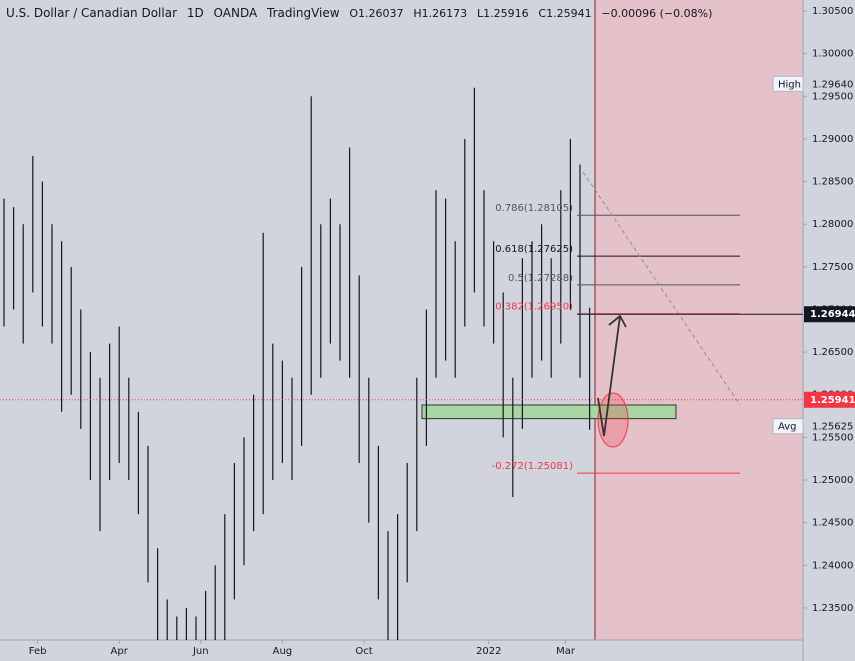  What do you see at coordinates (661, 288) in the screenshot?
I see `trend-line` at bounding box center [661, 288].